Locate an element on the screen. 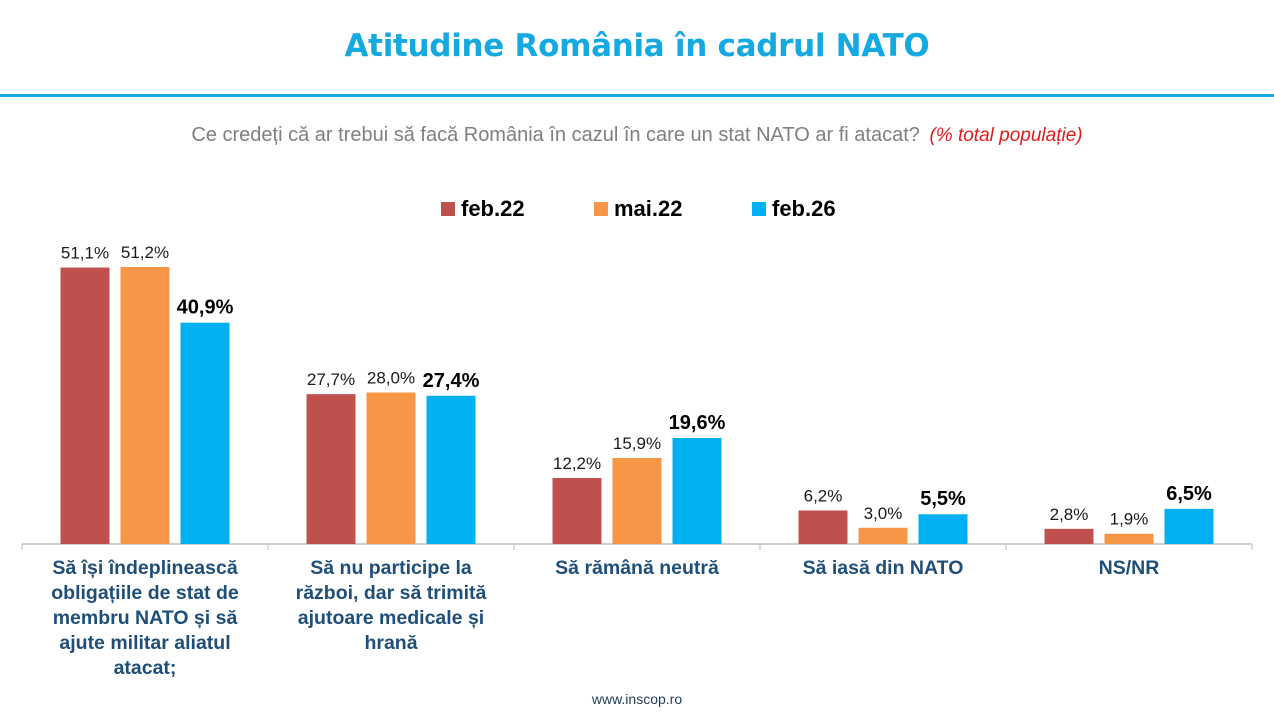 The image size is (1274, 718). legend-label-feb22: feb.22 is located at coordinates (493, 208).